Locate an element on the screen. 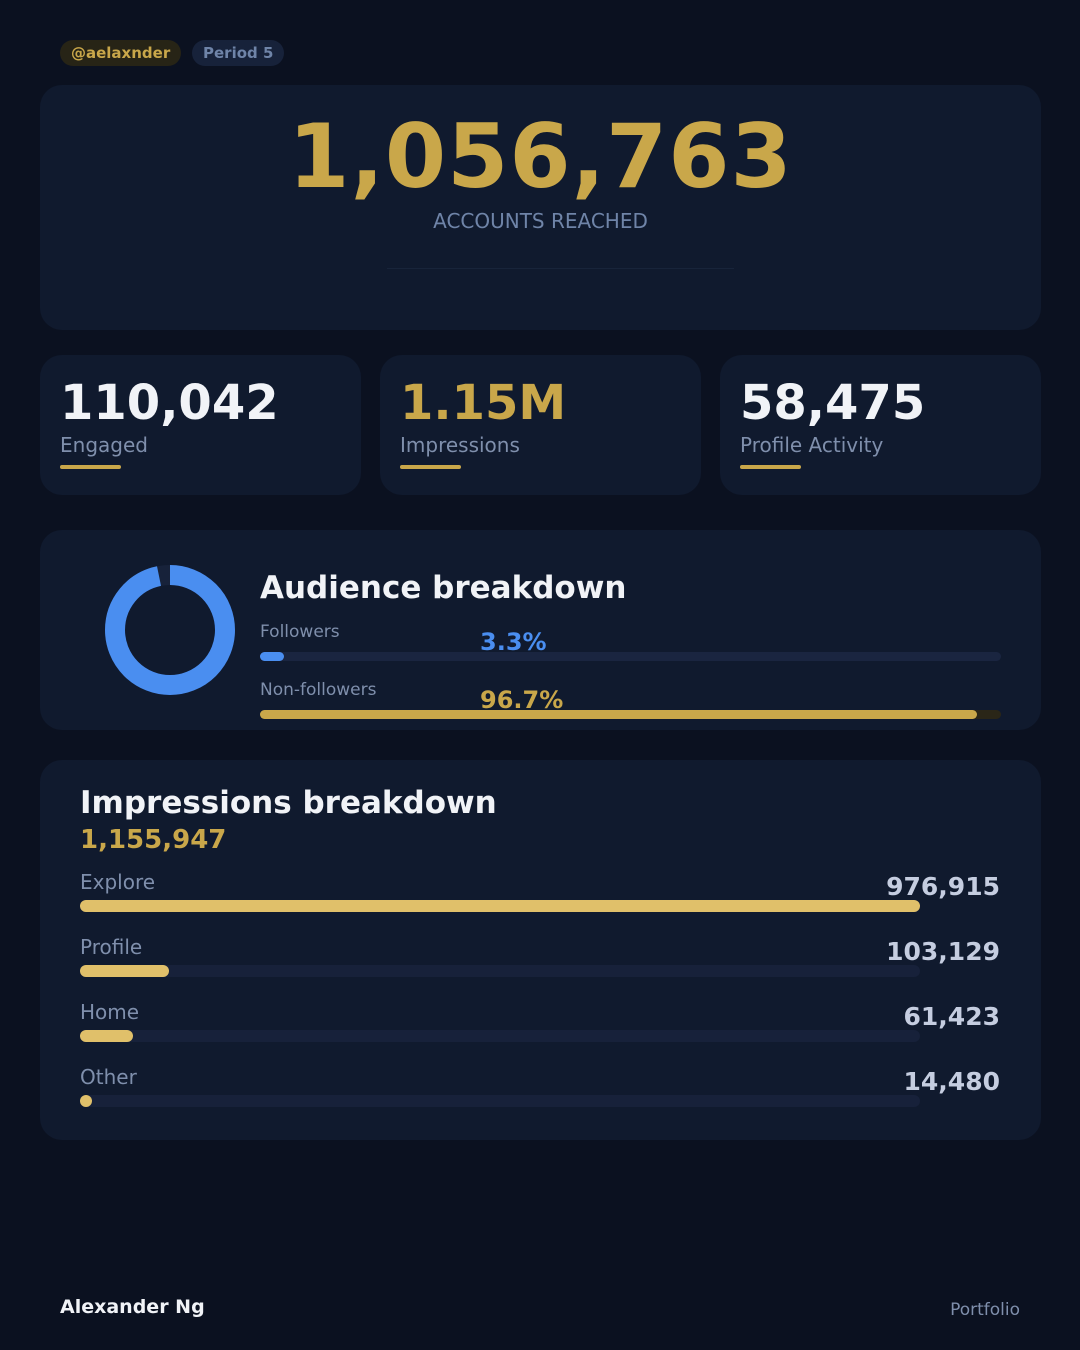  impressions-title: Impressions breakdown is located at coordinates (288, 803).